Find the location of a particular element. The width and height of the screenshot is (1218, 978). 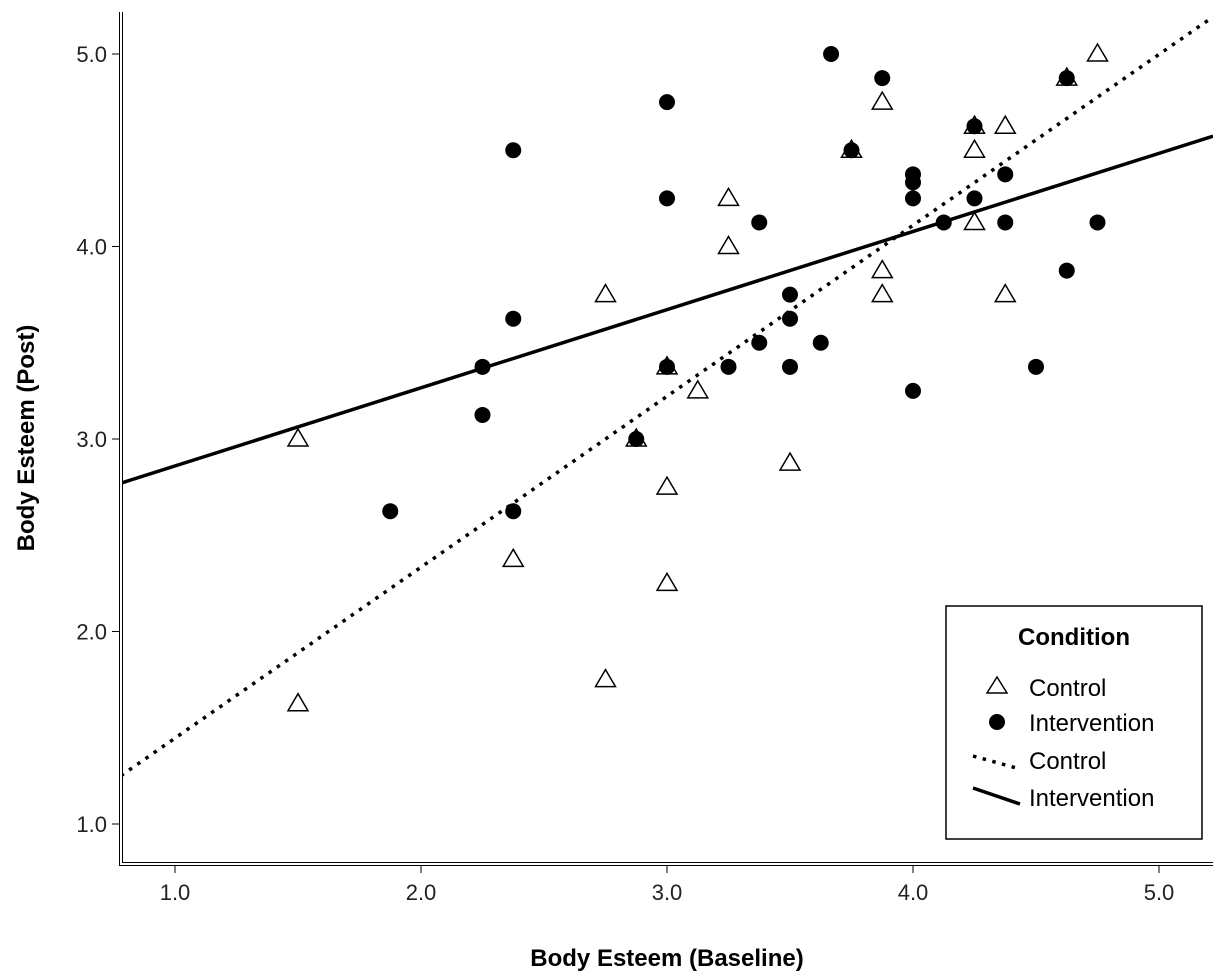

y-axis-title: Body Esteem (Post) is located at coordinates (26, 438).